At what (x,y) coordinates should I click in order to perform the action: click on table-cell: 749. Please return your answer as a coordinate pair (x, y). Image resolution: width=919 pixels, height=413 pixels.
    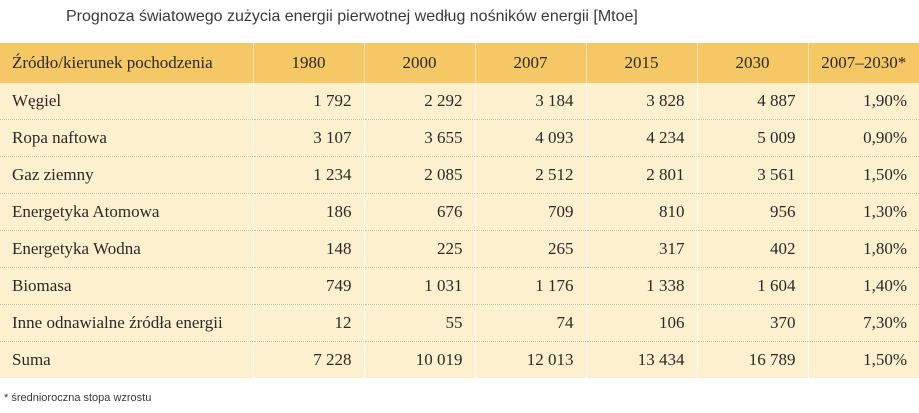
    Looking at the image, I should click on (309, 286).